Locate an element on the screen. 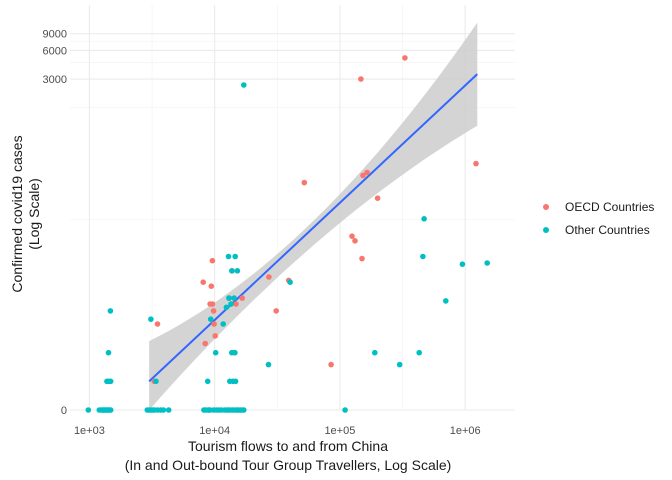  x-tick-label: 1e+04 is located at coordinates (214, 431).